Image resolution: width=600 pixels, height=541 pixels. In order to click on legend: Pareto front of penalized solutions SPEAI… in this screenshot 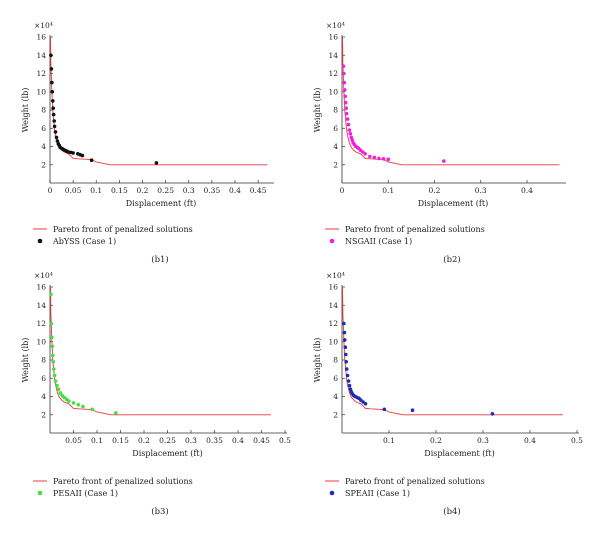, I will do `click(405, 487)`.